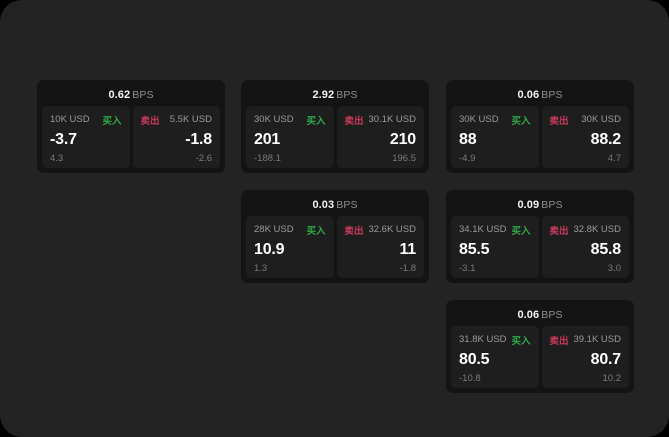 The image size is (669, 437). Describe the element at coordinates (267, 158) in the screenshot. I see `buy-delta: -188.1` at that location.